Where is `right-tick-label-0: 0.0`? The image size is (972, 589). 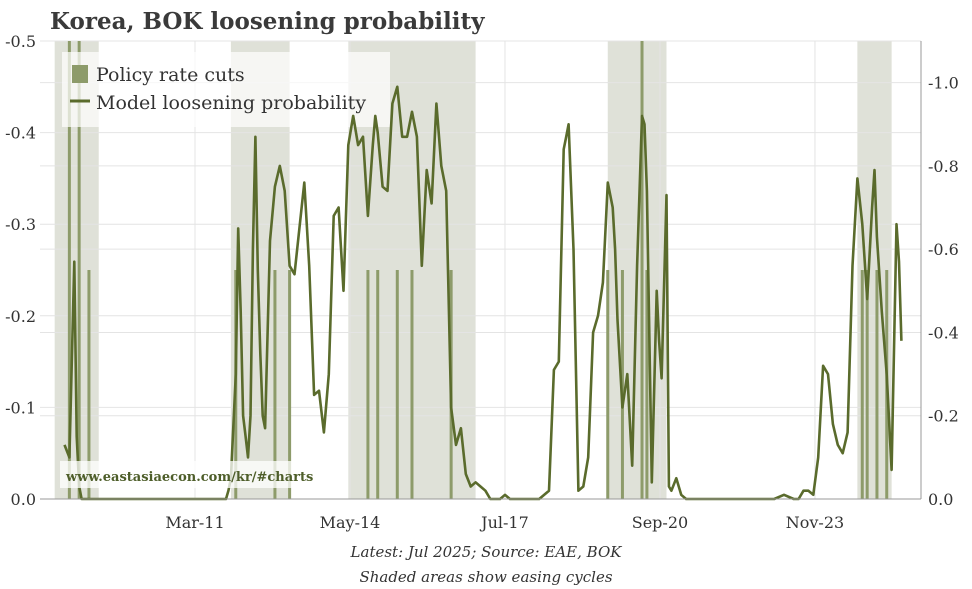
right-tick-label-0: 0.0 is located at coordinates (940, 499).